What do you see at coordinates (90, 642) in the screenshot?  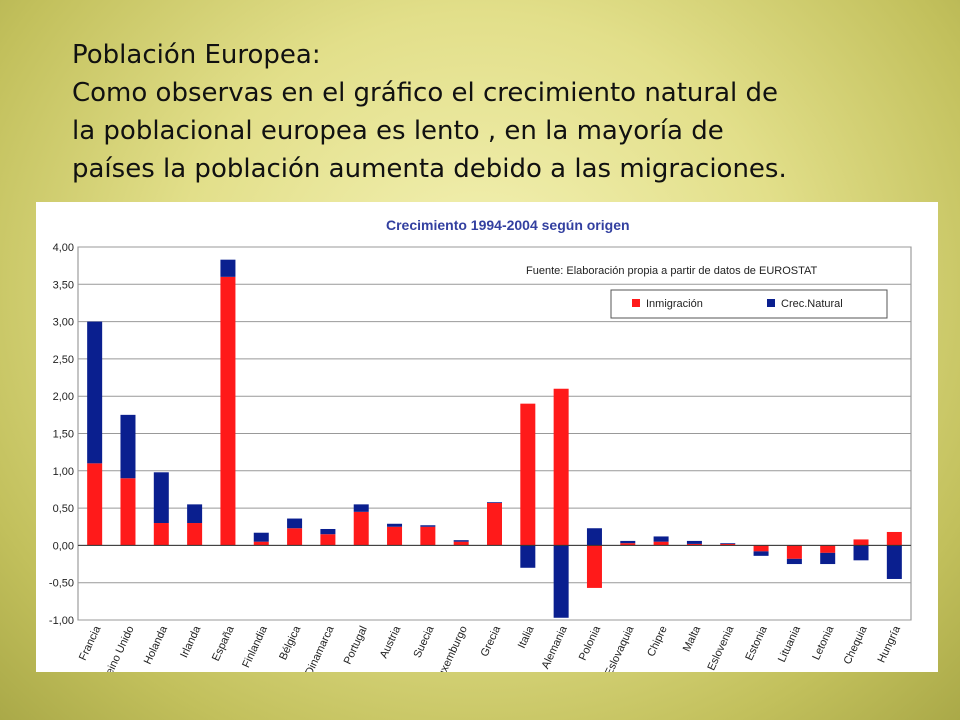 I see `x-tick-label: Francia` at bounding box center [90, 642].